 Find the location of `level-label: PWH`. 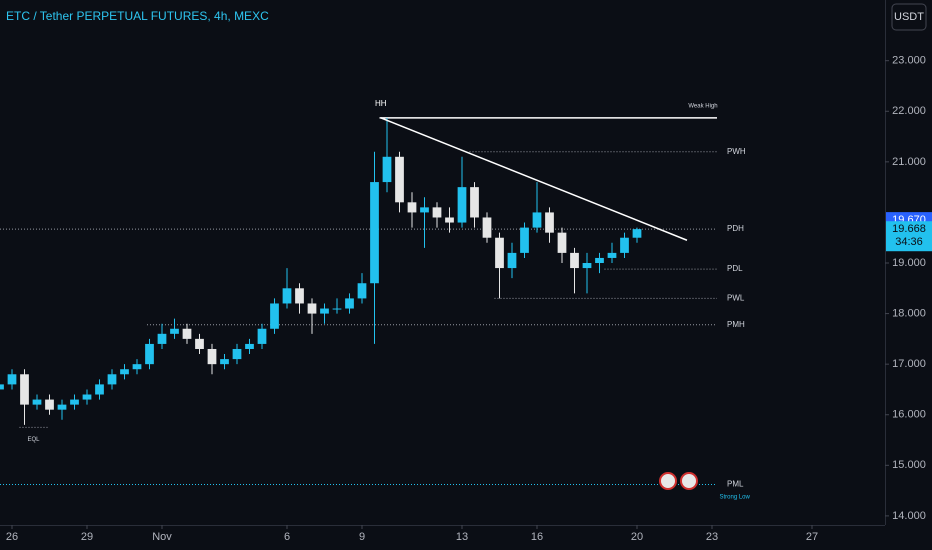

level-label: PWH is located at coordinates (736, 151).